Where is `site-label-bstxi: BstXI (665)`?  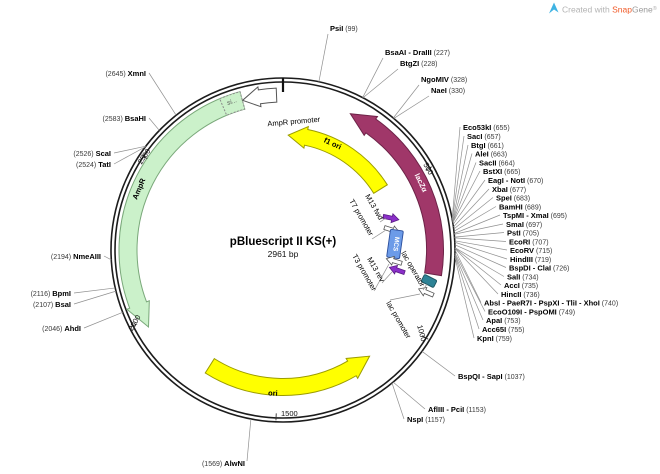 site-label-bstxi: BstXI (665) is located at coordinates (501, 171).